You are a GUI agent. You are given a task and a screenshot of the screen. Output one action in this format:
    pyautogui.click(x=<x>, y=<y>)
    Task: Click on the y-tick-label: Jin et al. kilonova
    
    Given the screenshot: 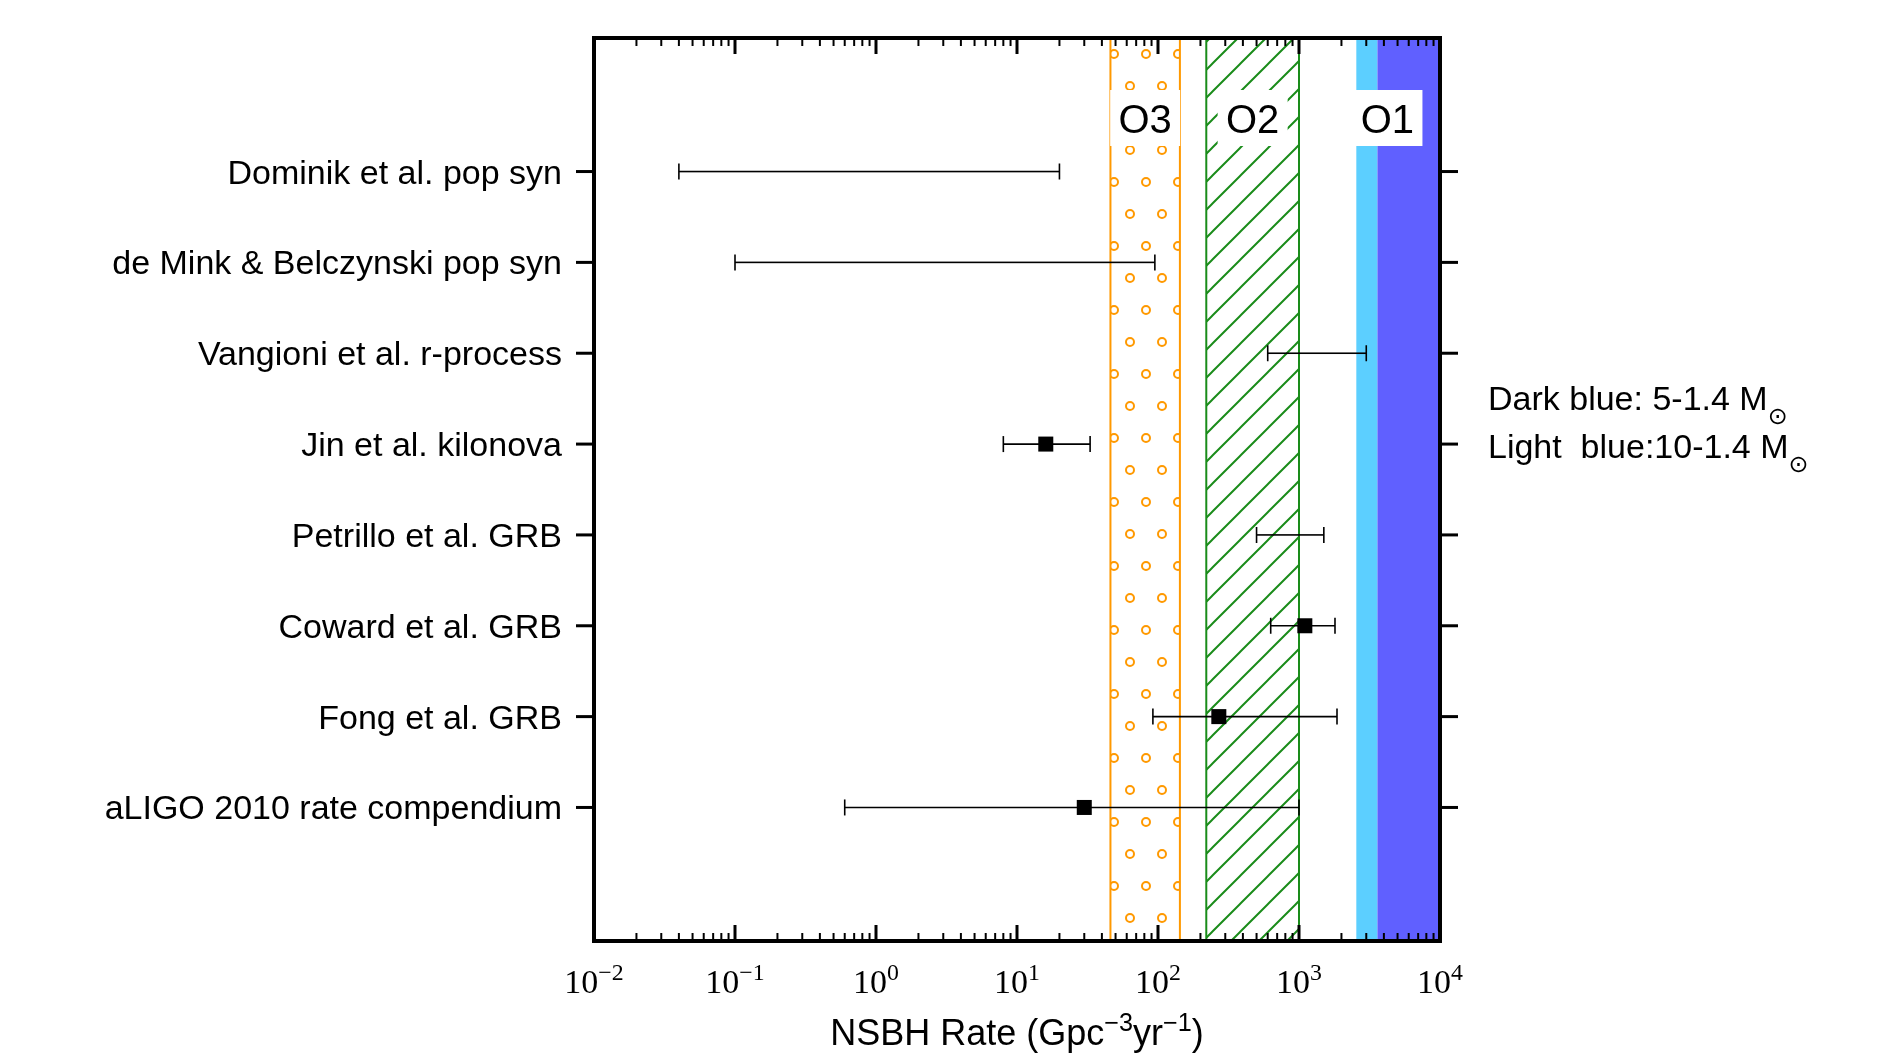 What is the action you would take?
    pyautogui.click(x=432, y=444)
    